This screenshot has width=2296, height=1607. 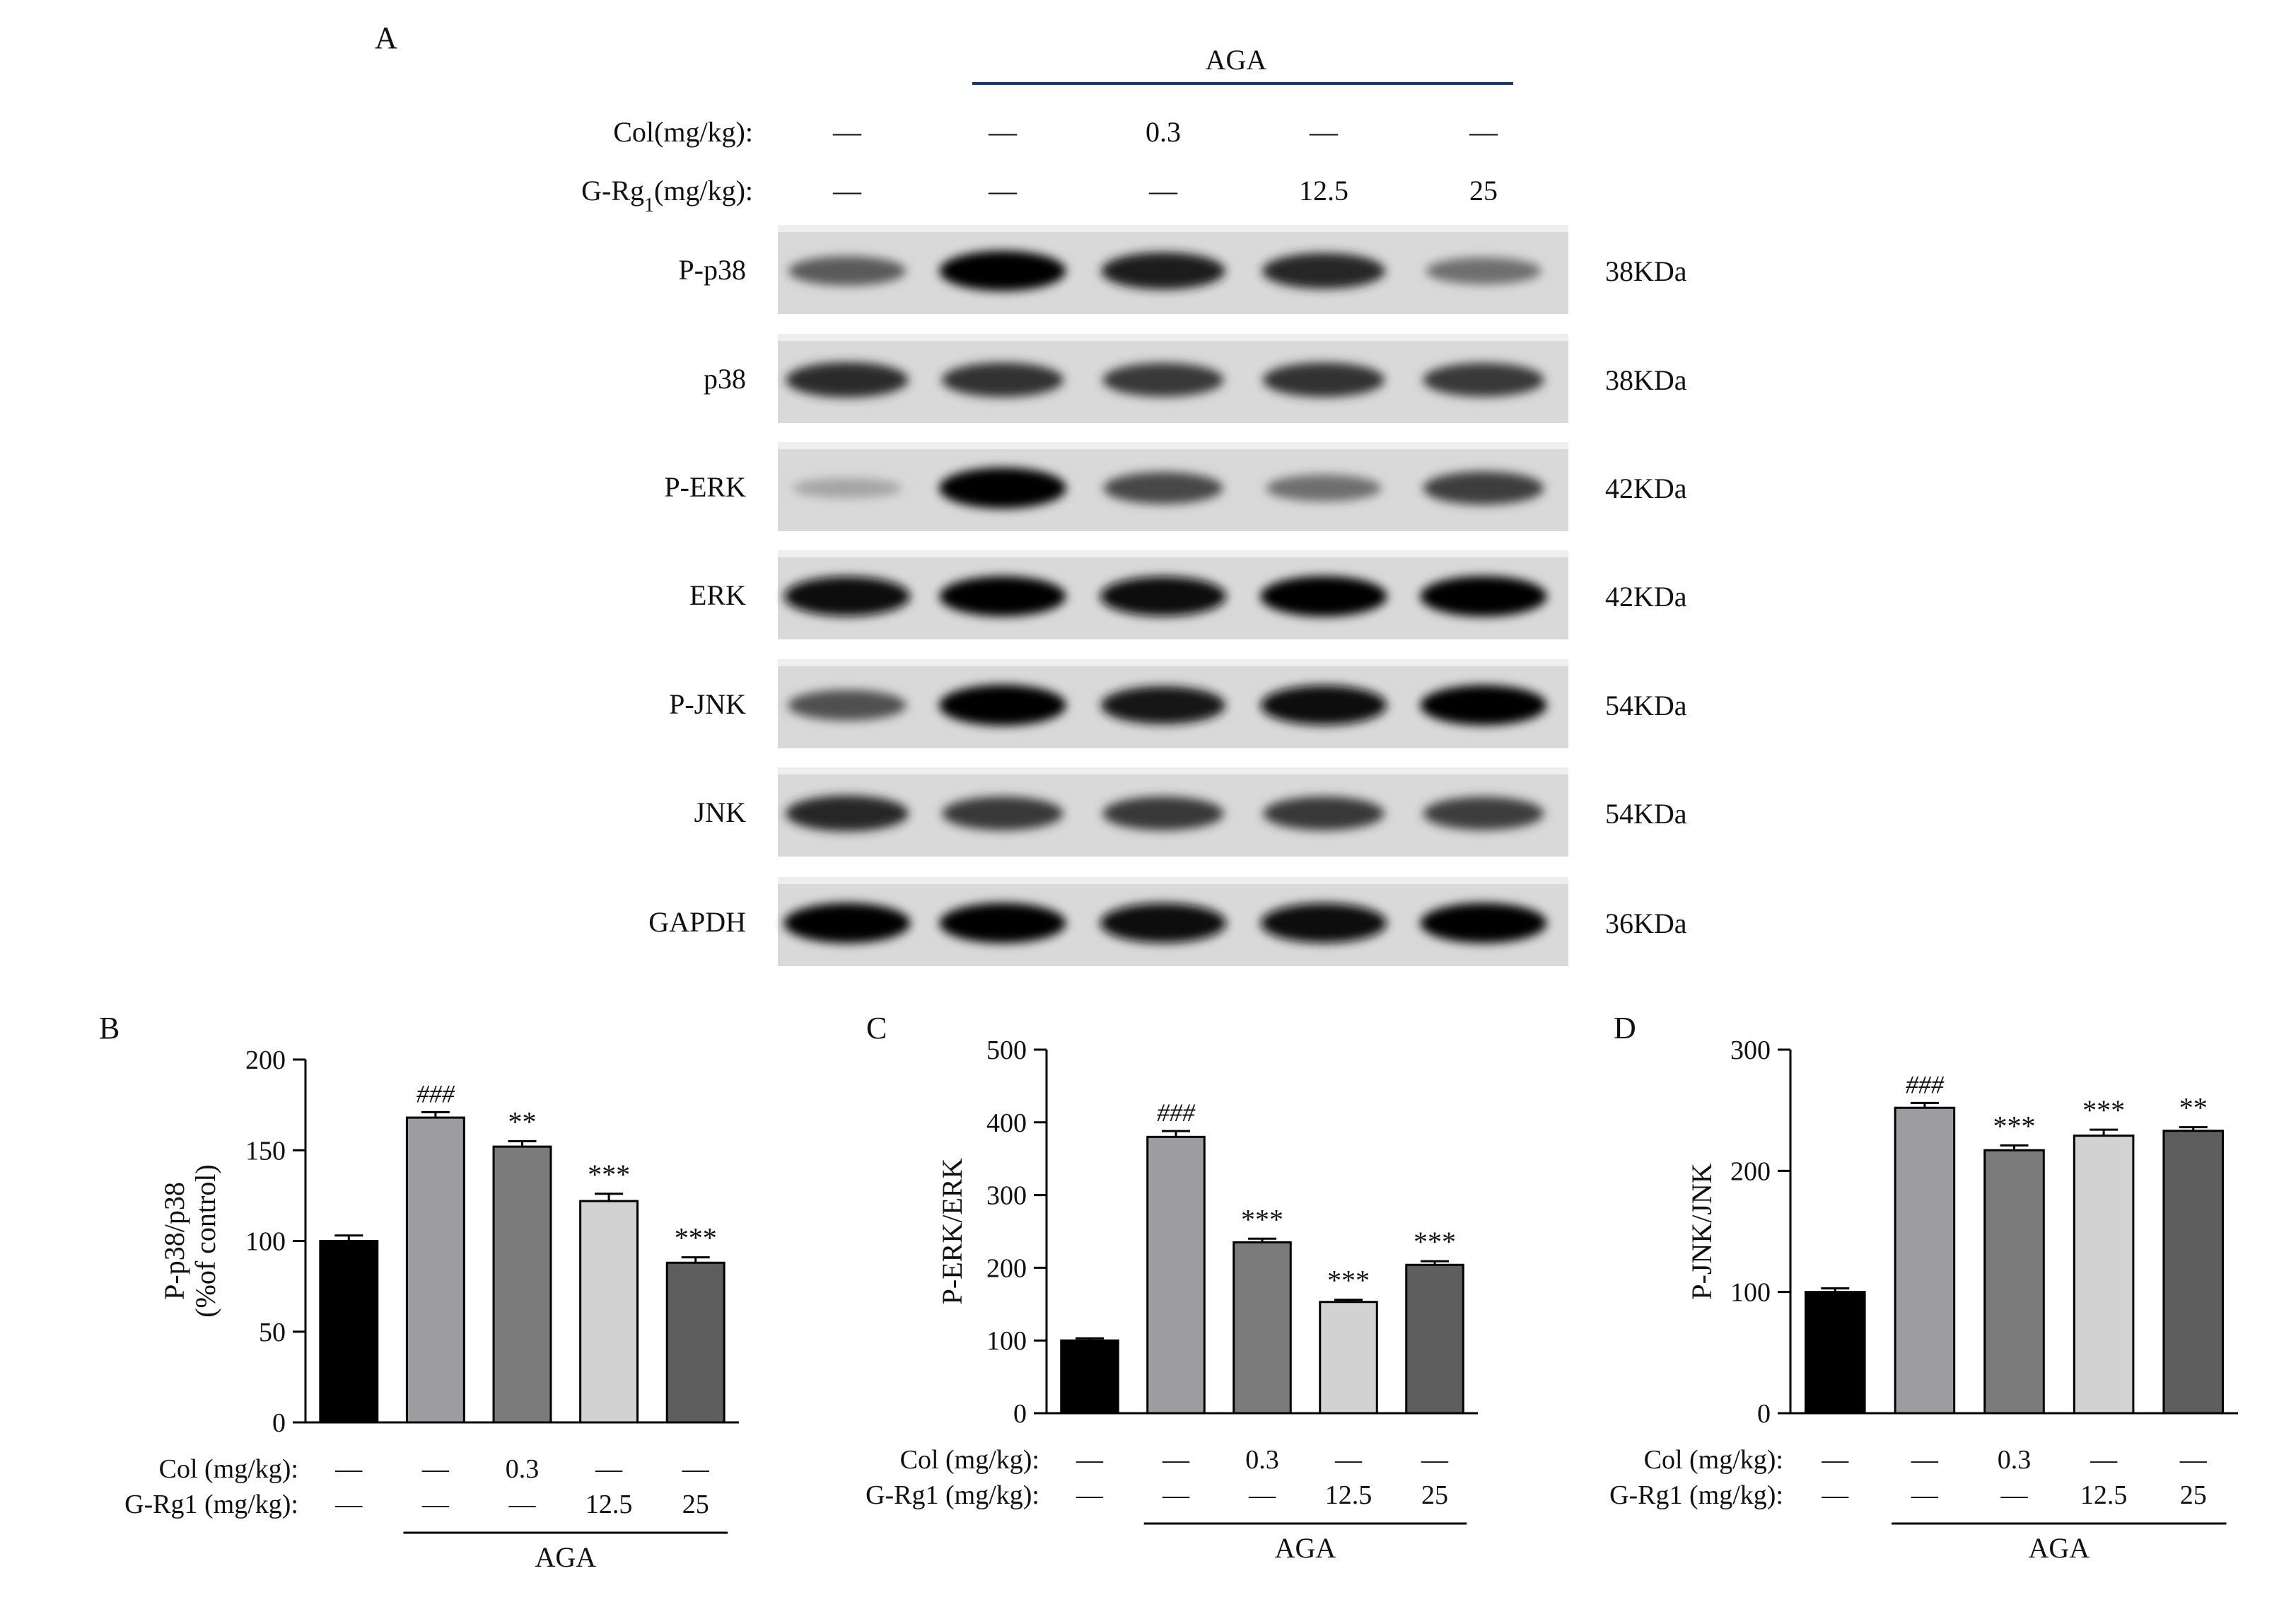 I want to click on blot-row: p38 38KDa, so click(x=1195, y=379).